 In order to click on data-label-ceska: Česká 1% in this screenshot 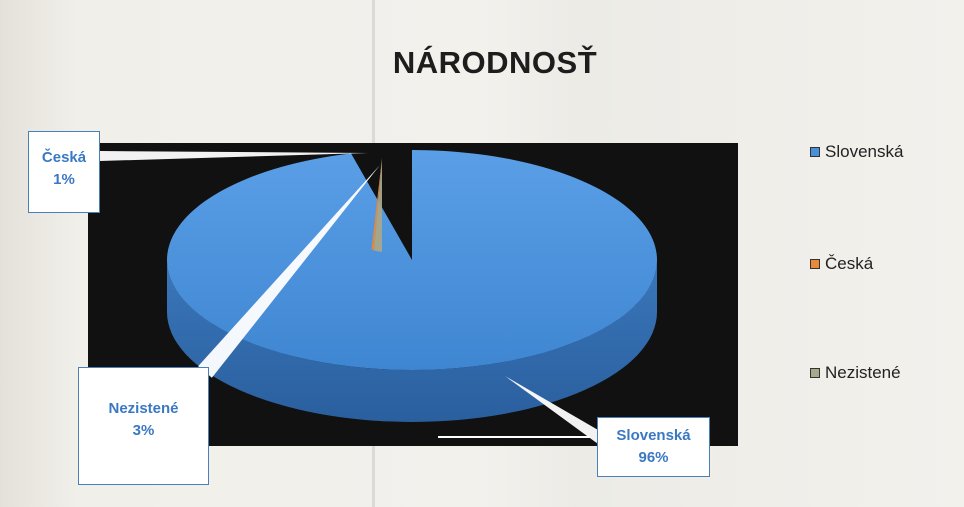, I will do `click(64, 172)`.